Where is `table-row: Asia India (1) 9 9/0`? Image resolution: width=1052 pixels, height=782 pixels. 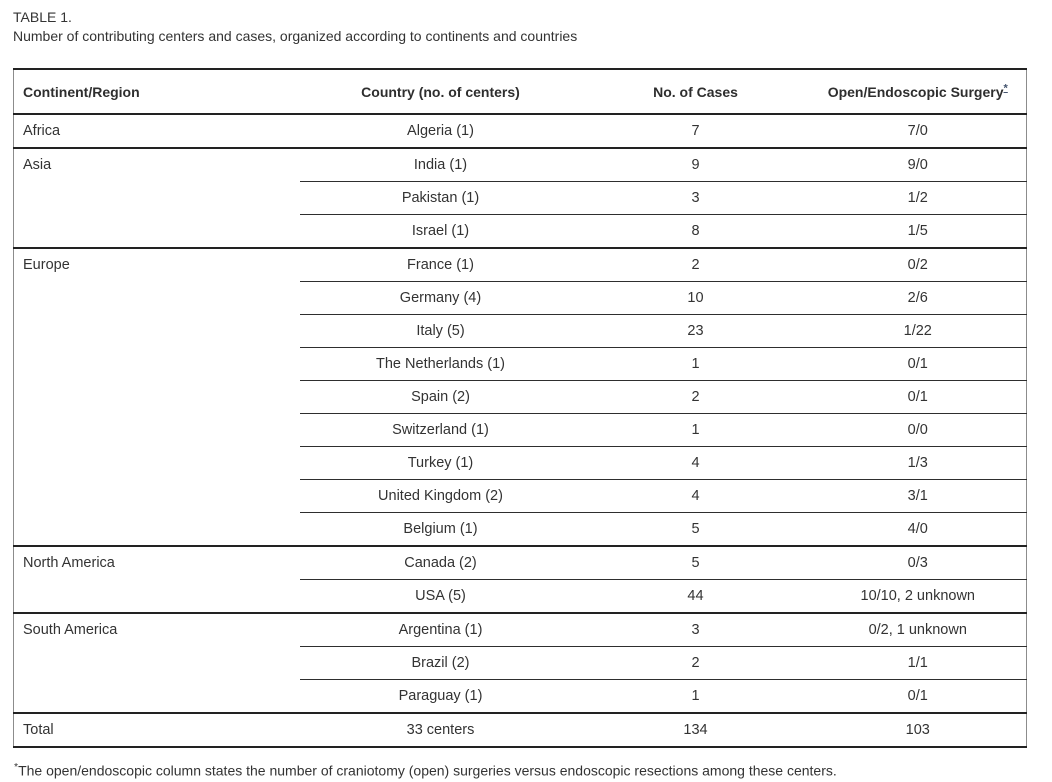
table-row: Asia India (1) 9 9/0 is located at coordinates (520, 197).